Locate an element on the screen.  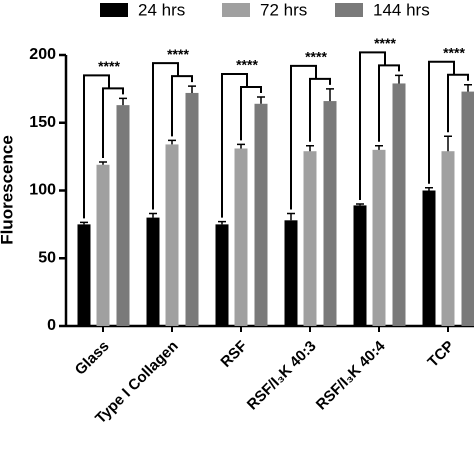
x-tick-label: Glass is located at coordinates (92, 358).